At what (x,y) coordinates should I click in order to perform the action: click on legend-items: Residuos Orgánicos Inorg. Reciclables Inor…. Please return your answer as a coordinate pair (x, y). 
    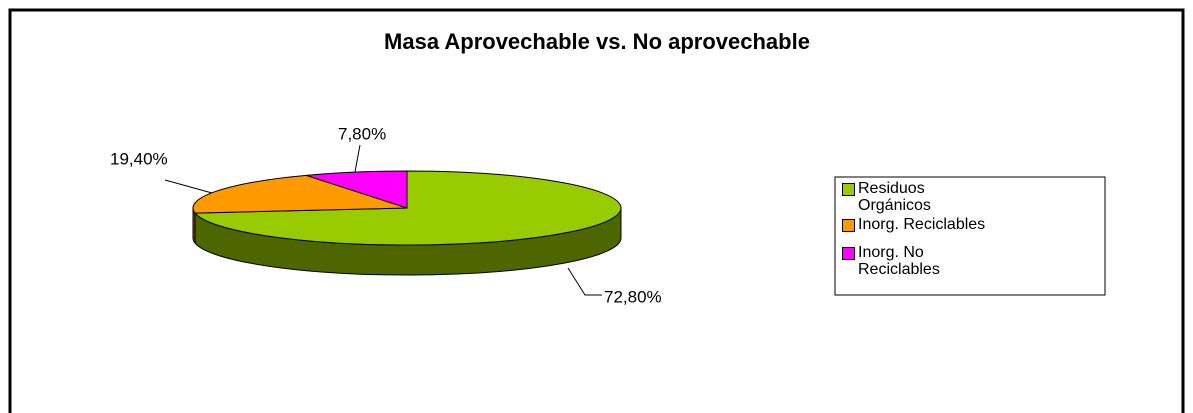
    Looking at the image, I should click on (932, 229).